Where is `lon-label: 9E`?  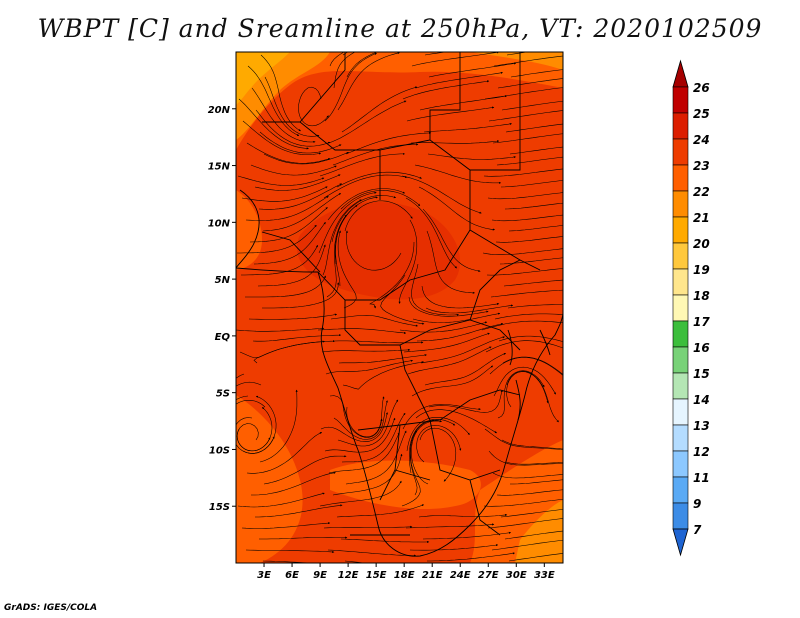
lon-label: 9E is located at coordinates (320, 575).